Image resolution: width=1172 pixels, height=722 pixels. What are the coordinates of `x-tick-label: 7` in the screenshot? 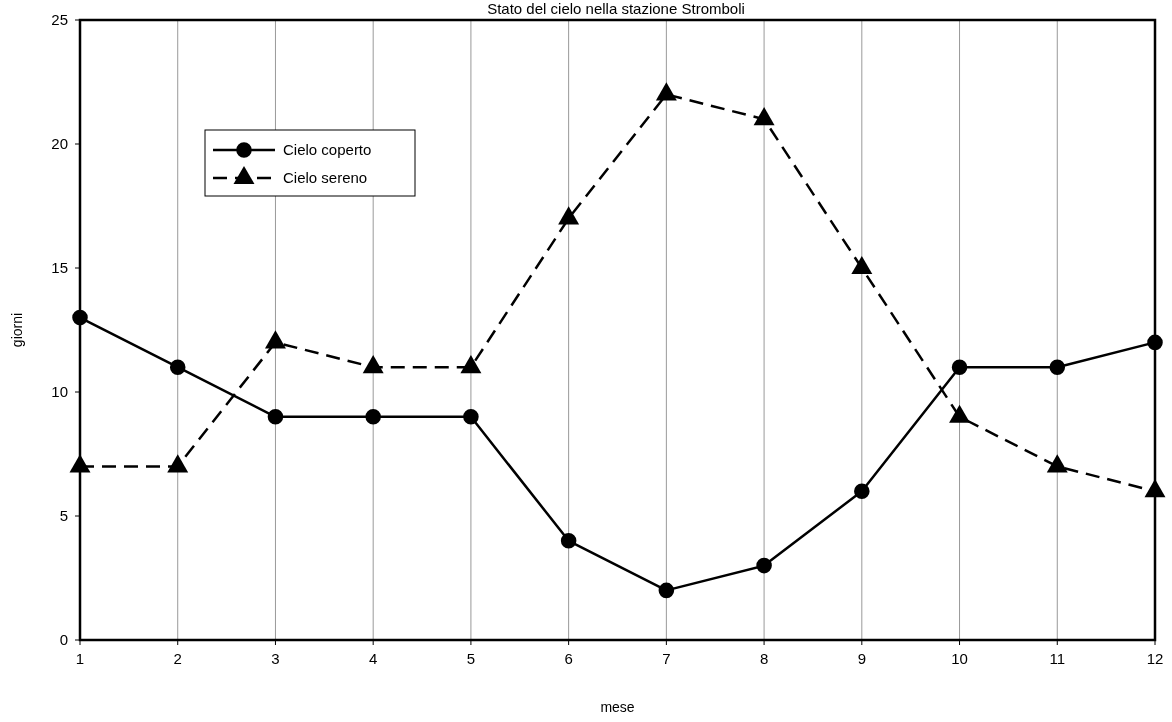 It's located at (666, 658).